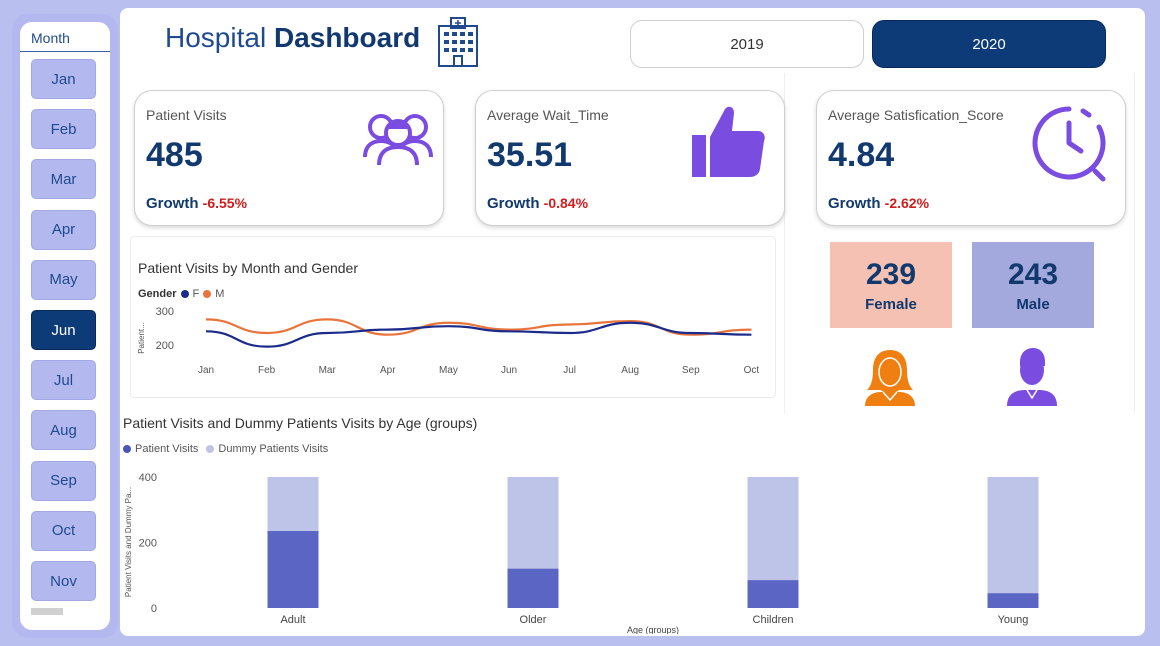  Describe the element at coordinates (388, 370) in the screenshot. I see `x-tick-label: Apr` at that location.